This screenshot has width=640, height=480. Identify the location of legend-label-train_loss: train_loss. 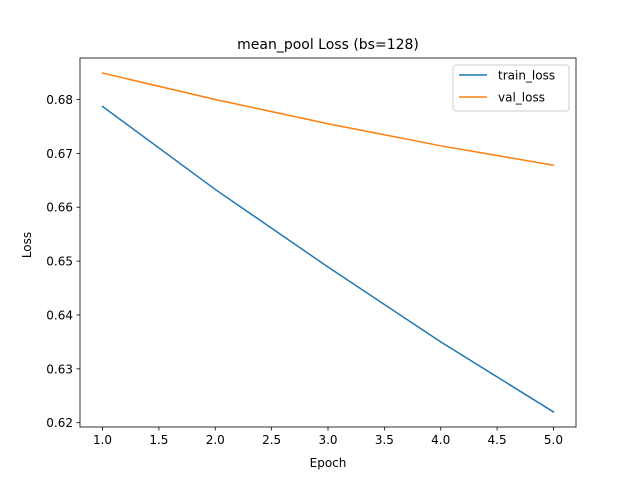
(526, 76).